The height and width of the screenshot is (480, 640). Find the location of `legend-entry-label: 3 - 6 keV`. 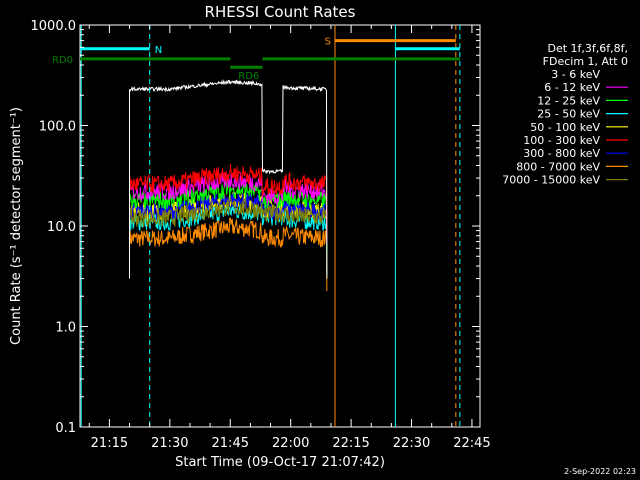

legend-entry-label: 3 - 6 keV is located at coordinates (575, 74).